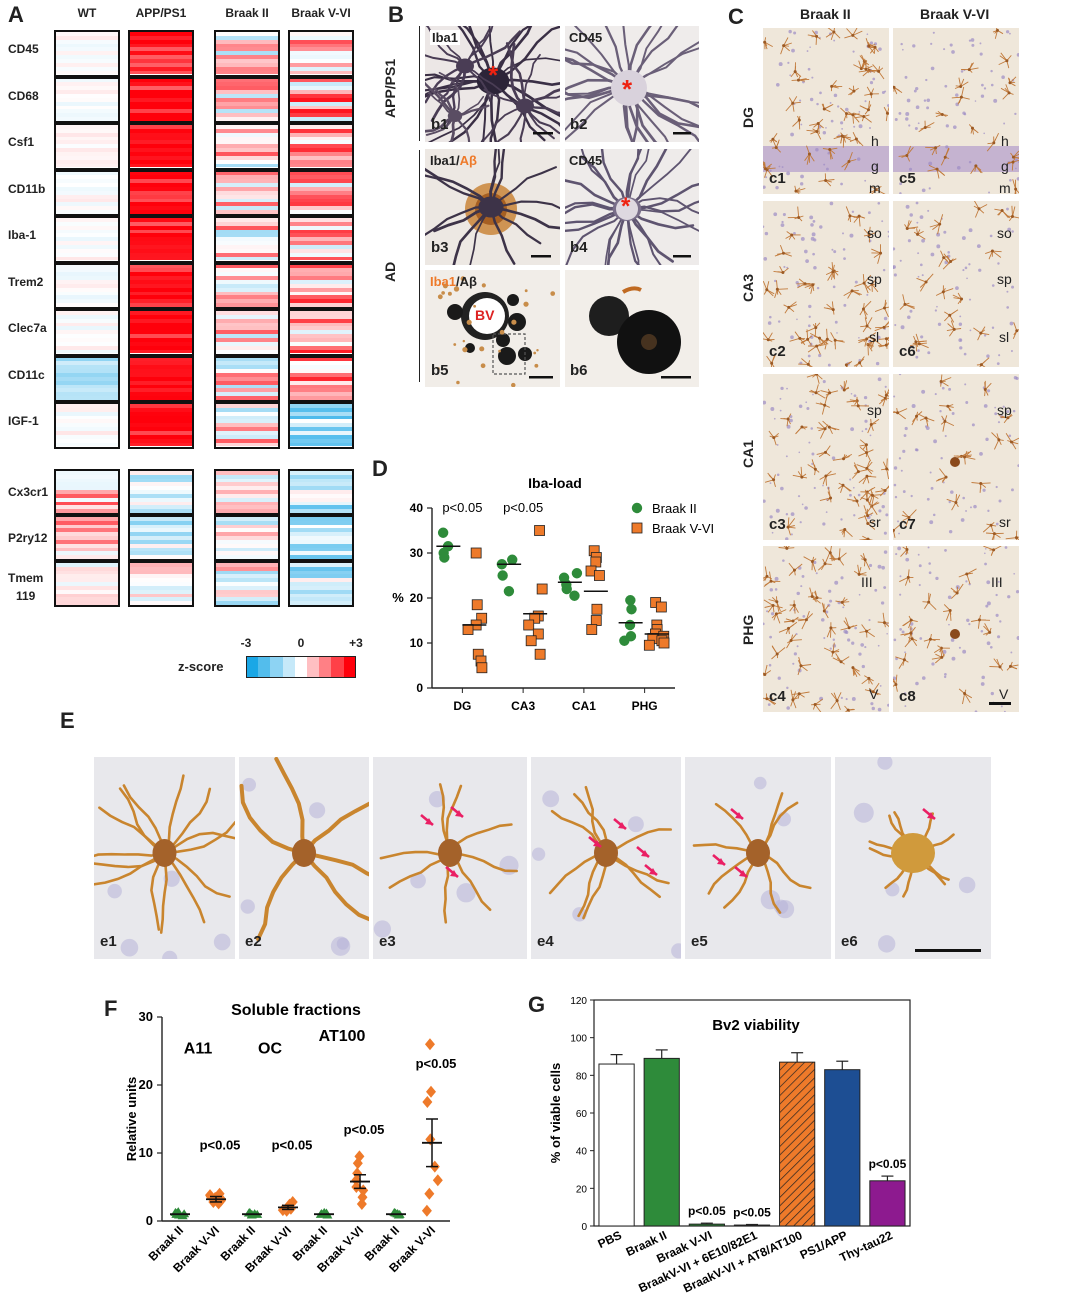 The height and width of the screenshot is (1300, 1066). What do you see at coordinates (131, 1119) in the screenshot?
I see `y-axis-label: Relative units` at bounding box center [131, 1119].